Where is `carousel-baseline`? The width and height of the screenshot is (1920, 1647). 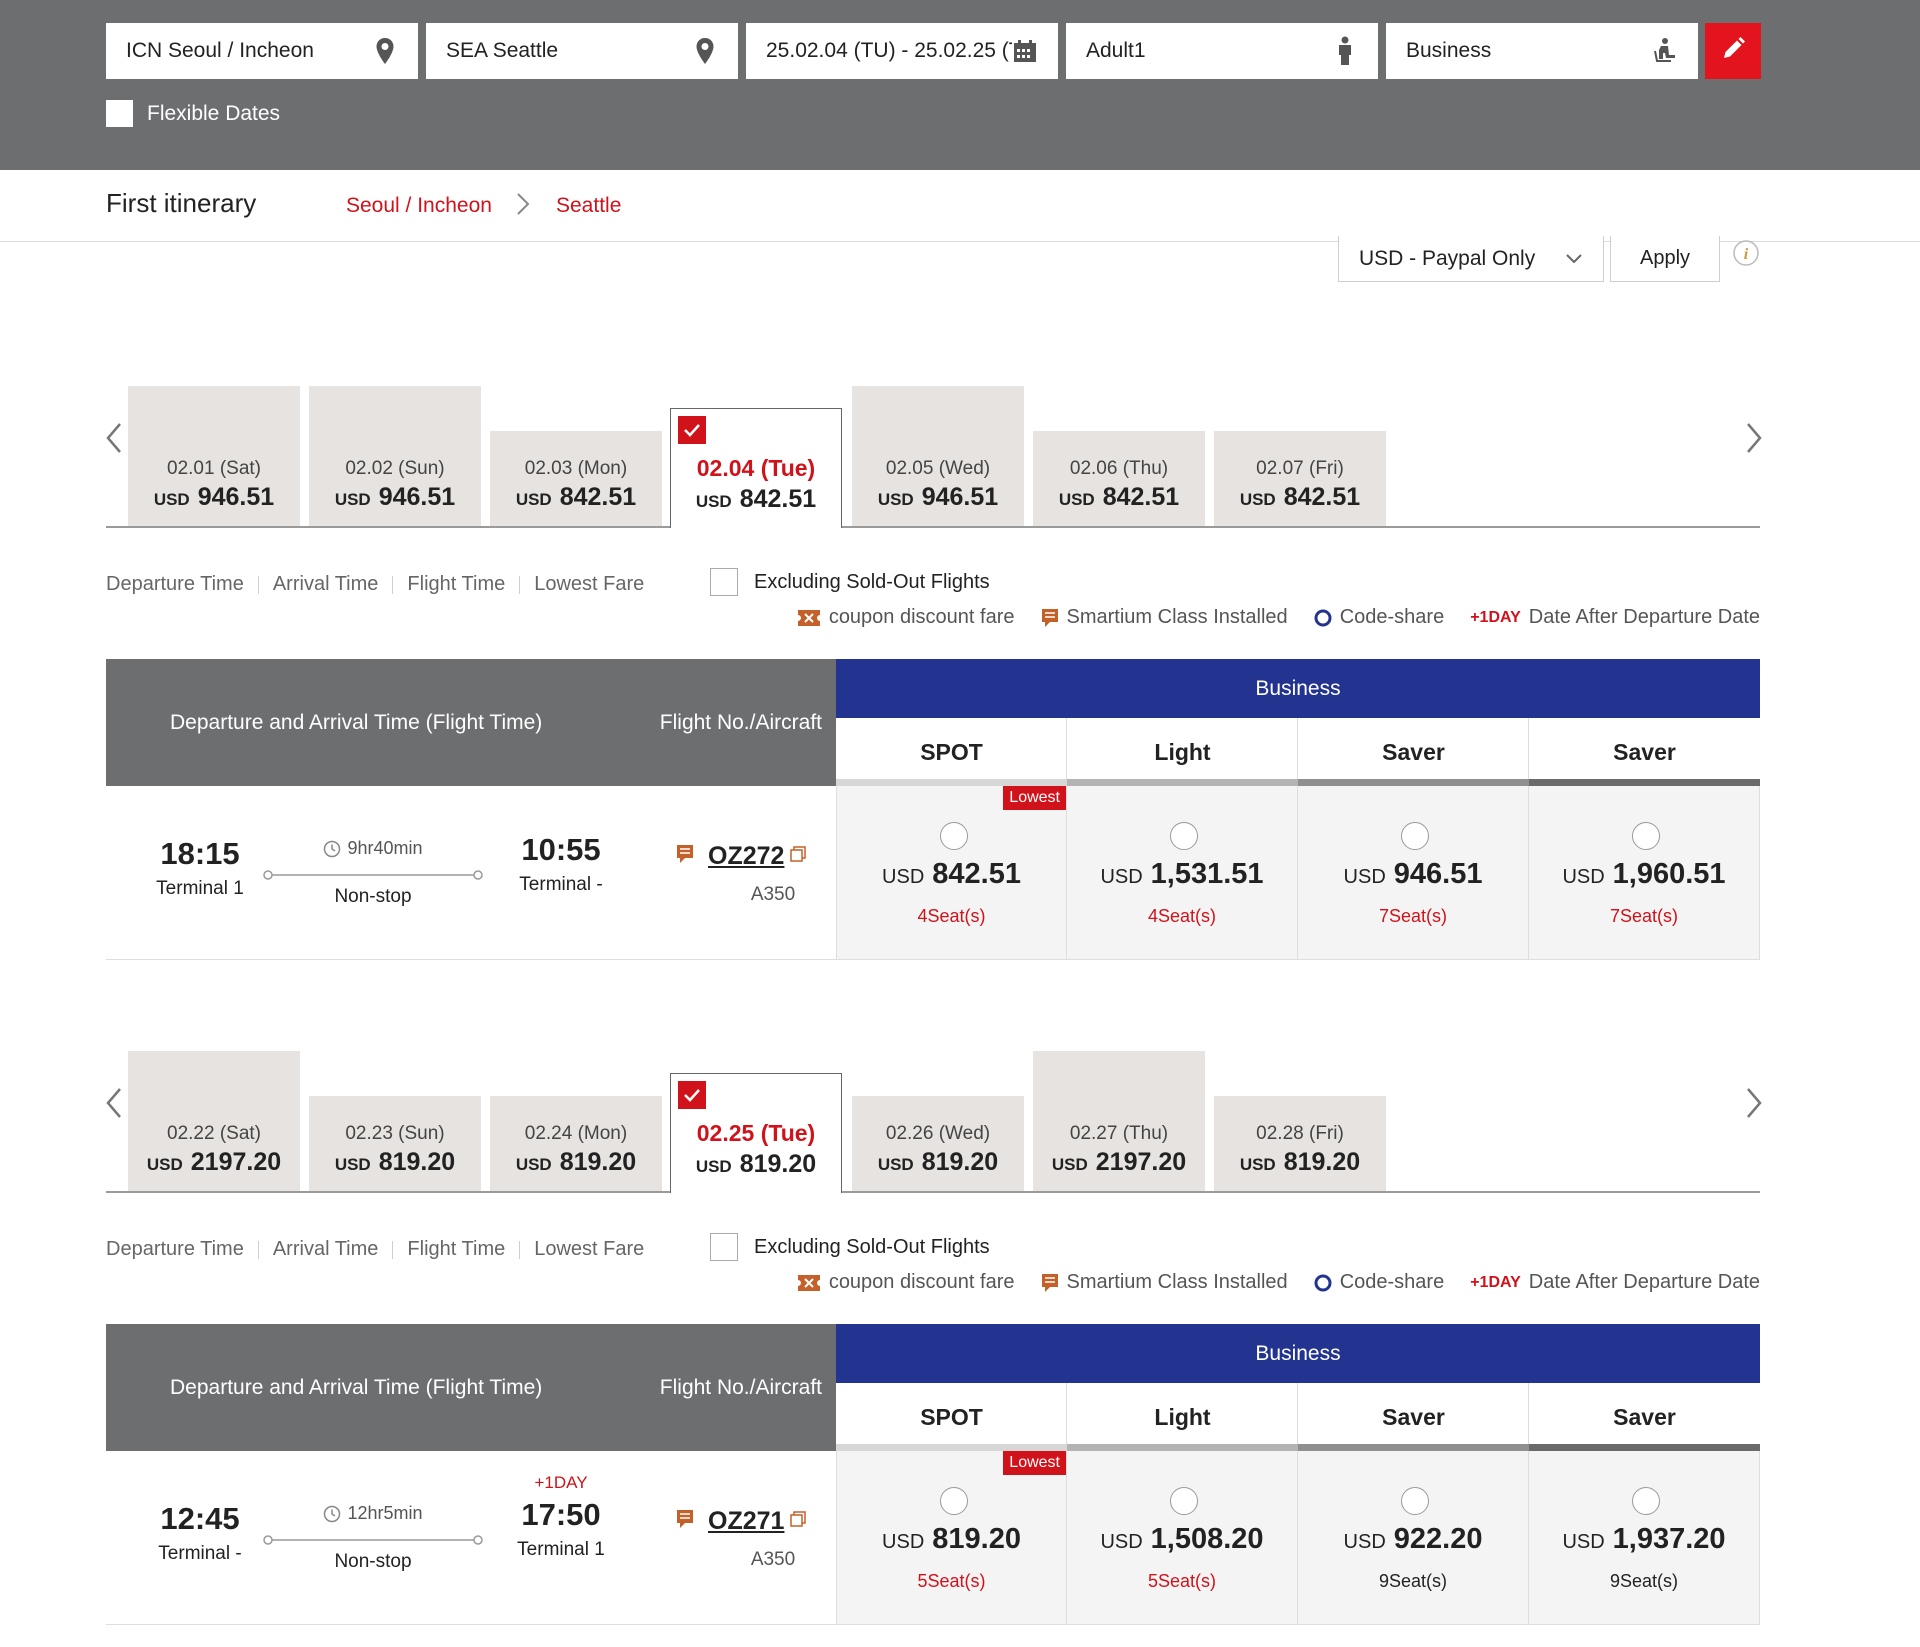
carousel-baseline is located at coordinates (933, 527).